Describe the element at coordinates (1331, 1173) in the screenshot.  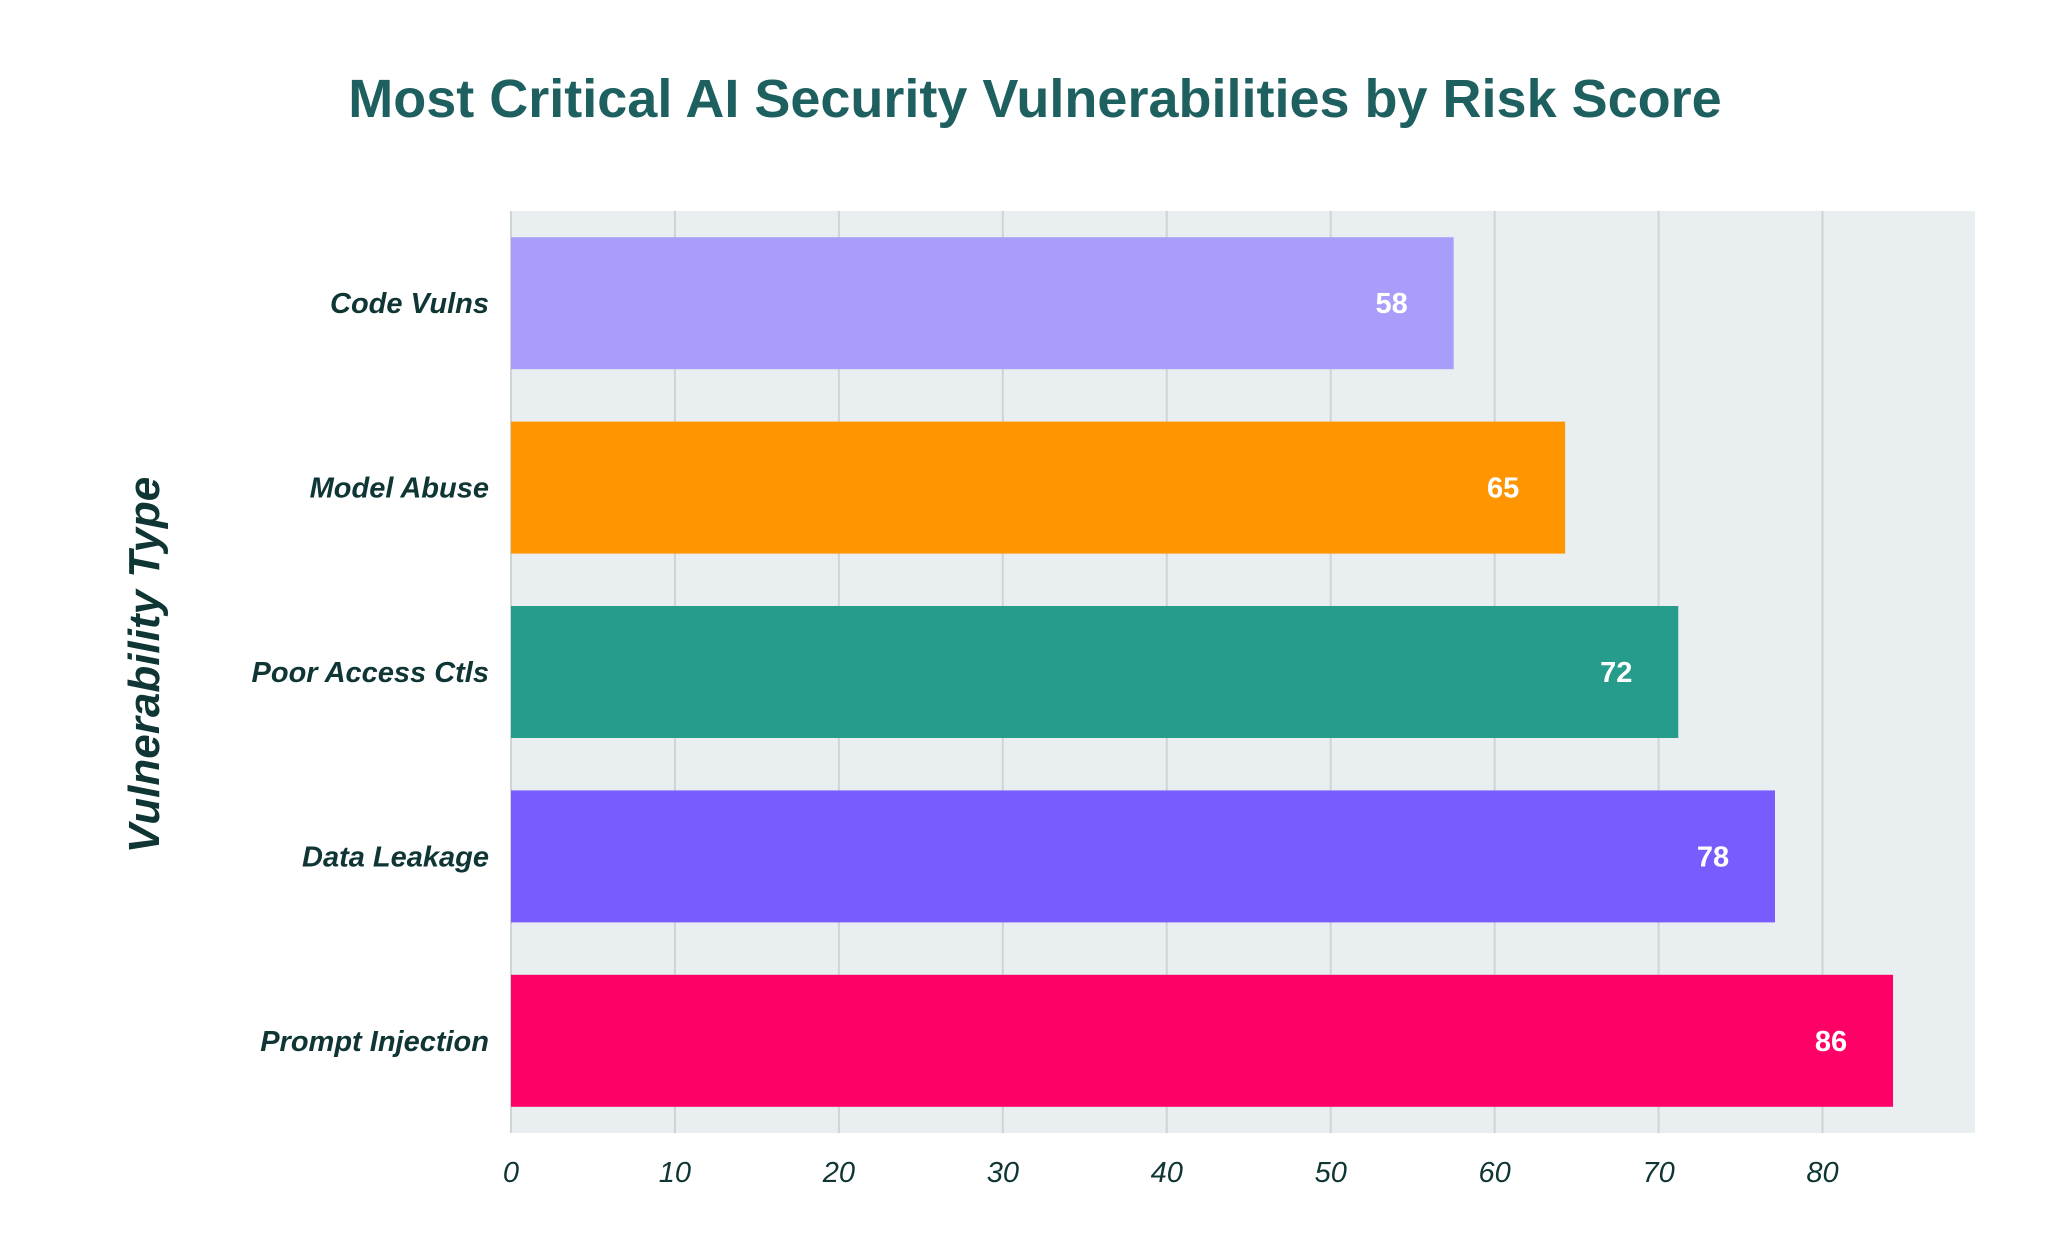
I see `x-tick-label: 50` at that location.